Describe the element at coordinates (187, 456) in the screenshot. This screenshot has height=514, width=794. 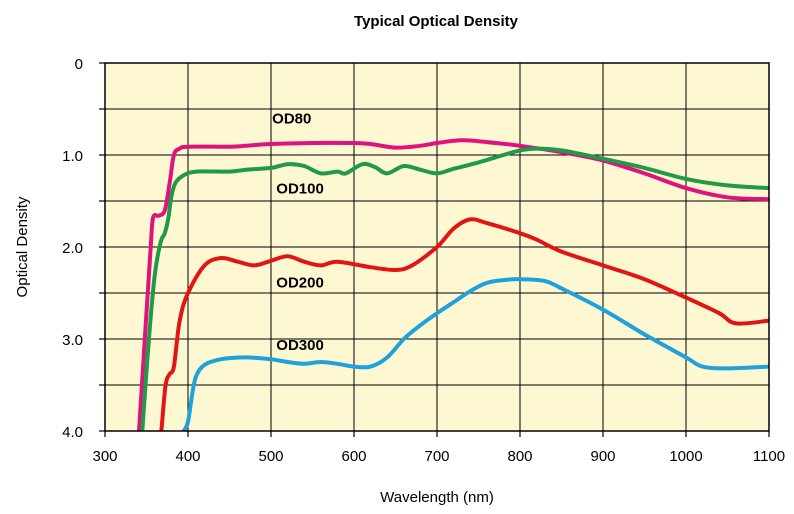
I see `x-tick-label: 400` at that location.